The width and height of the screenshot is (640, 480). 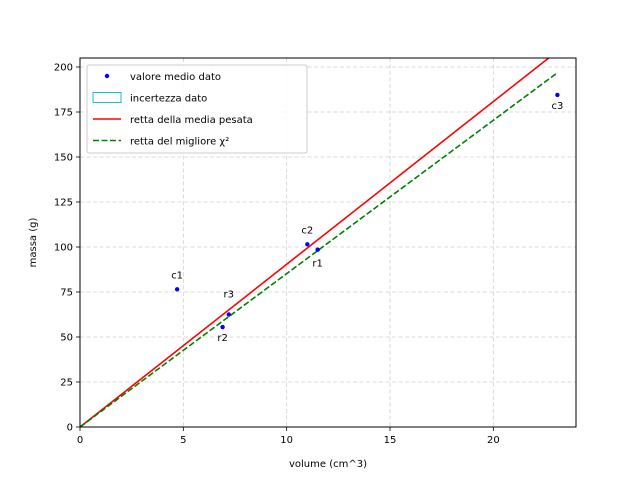 I want to click on data-point-c2, so click(x=307, y=244).